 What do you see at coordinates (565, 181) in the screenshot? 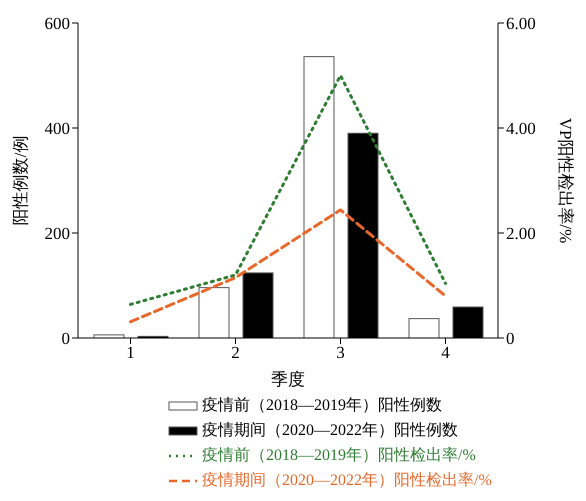
I see `y2-axis-title: VP阳性检出率/%` at bounding box center [565, 181].